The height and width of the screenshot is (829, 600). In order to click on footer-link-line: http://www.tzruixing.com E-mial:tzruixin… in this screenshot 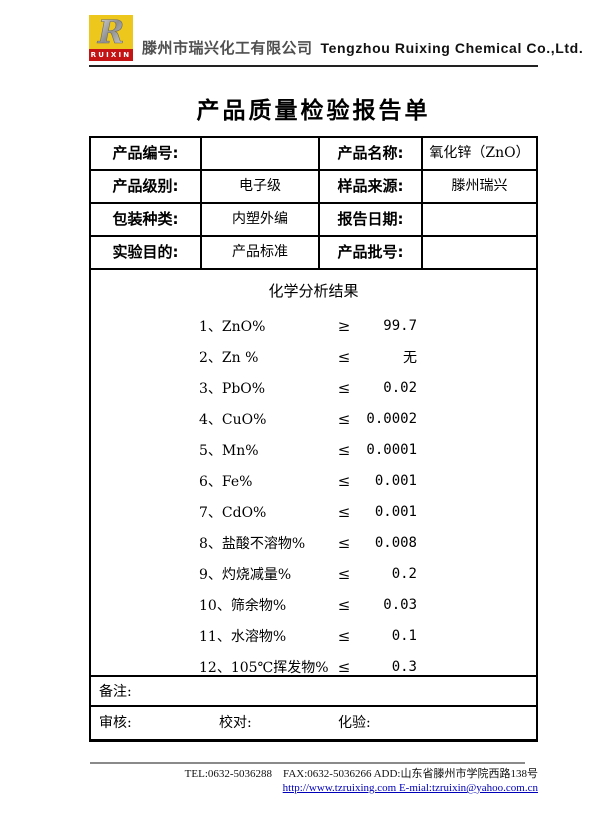, I will do `click(313, 788)`.